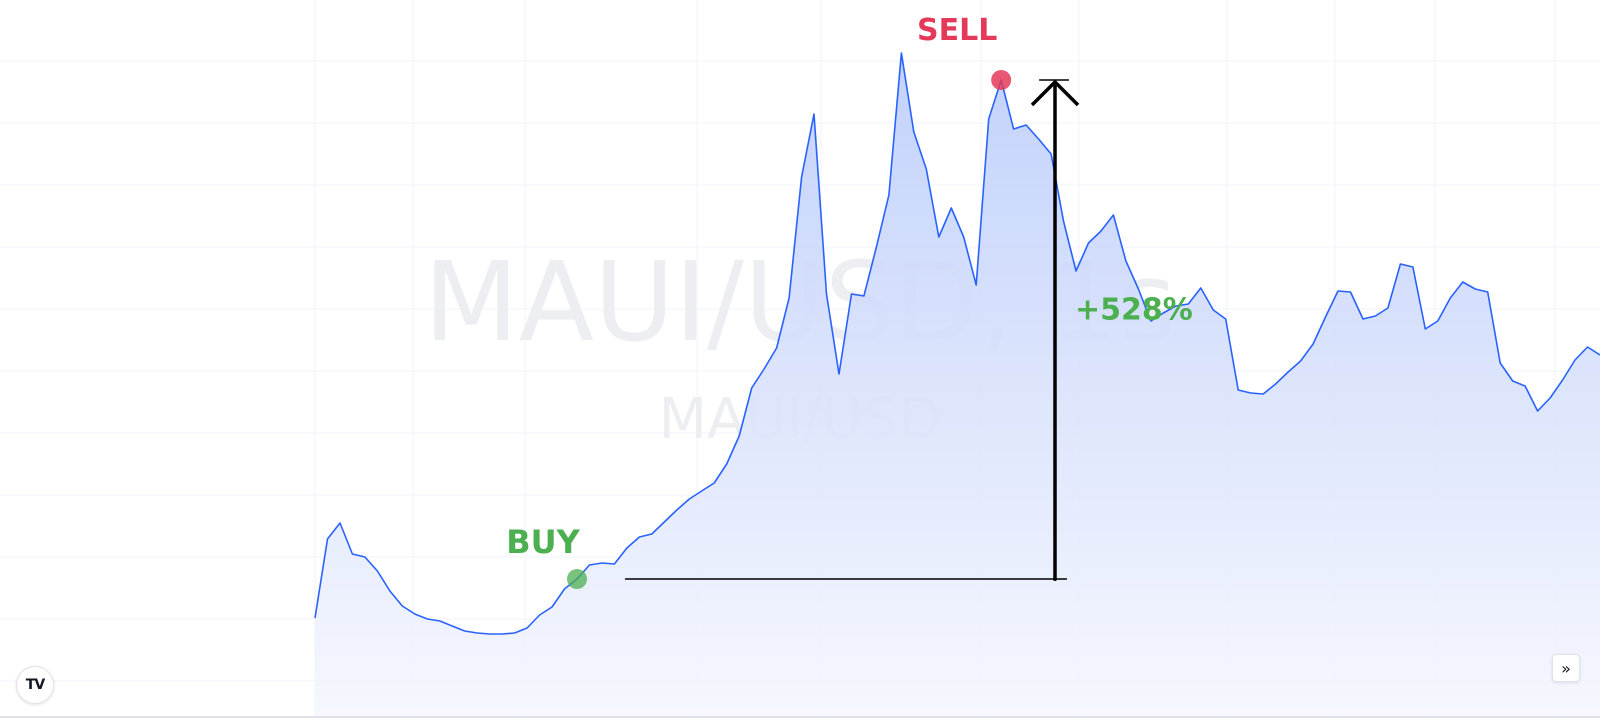 This screenshot has width=1600, height=718. I want to click on double-chevron-right-icon: », so click(1566, 668).